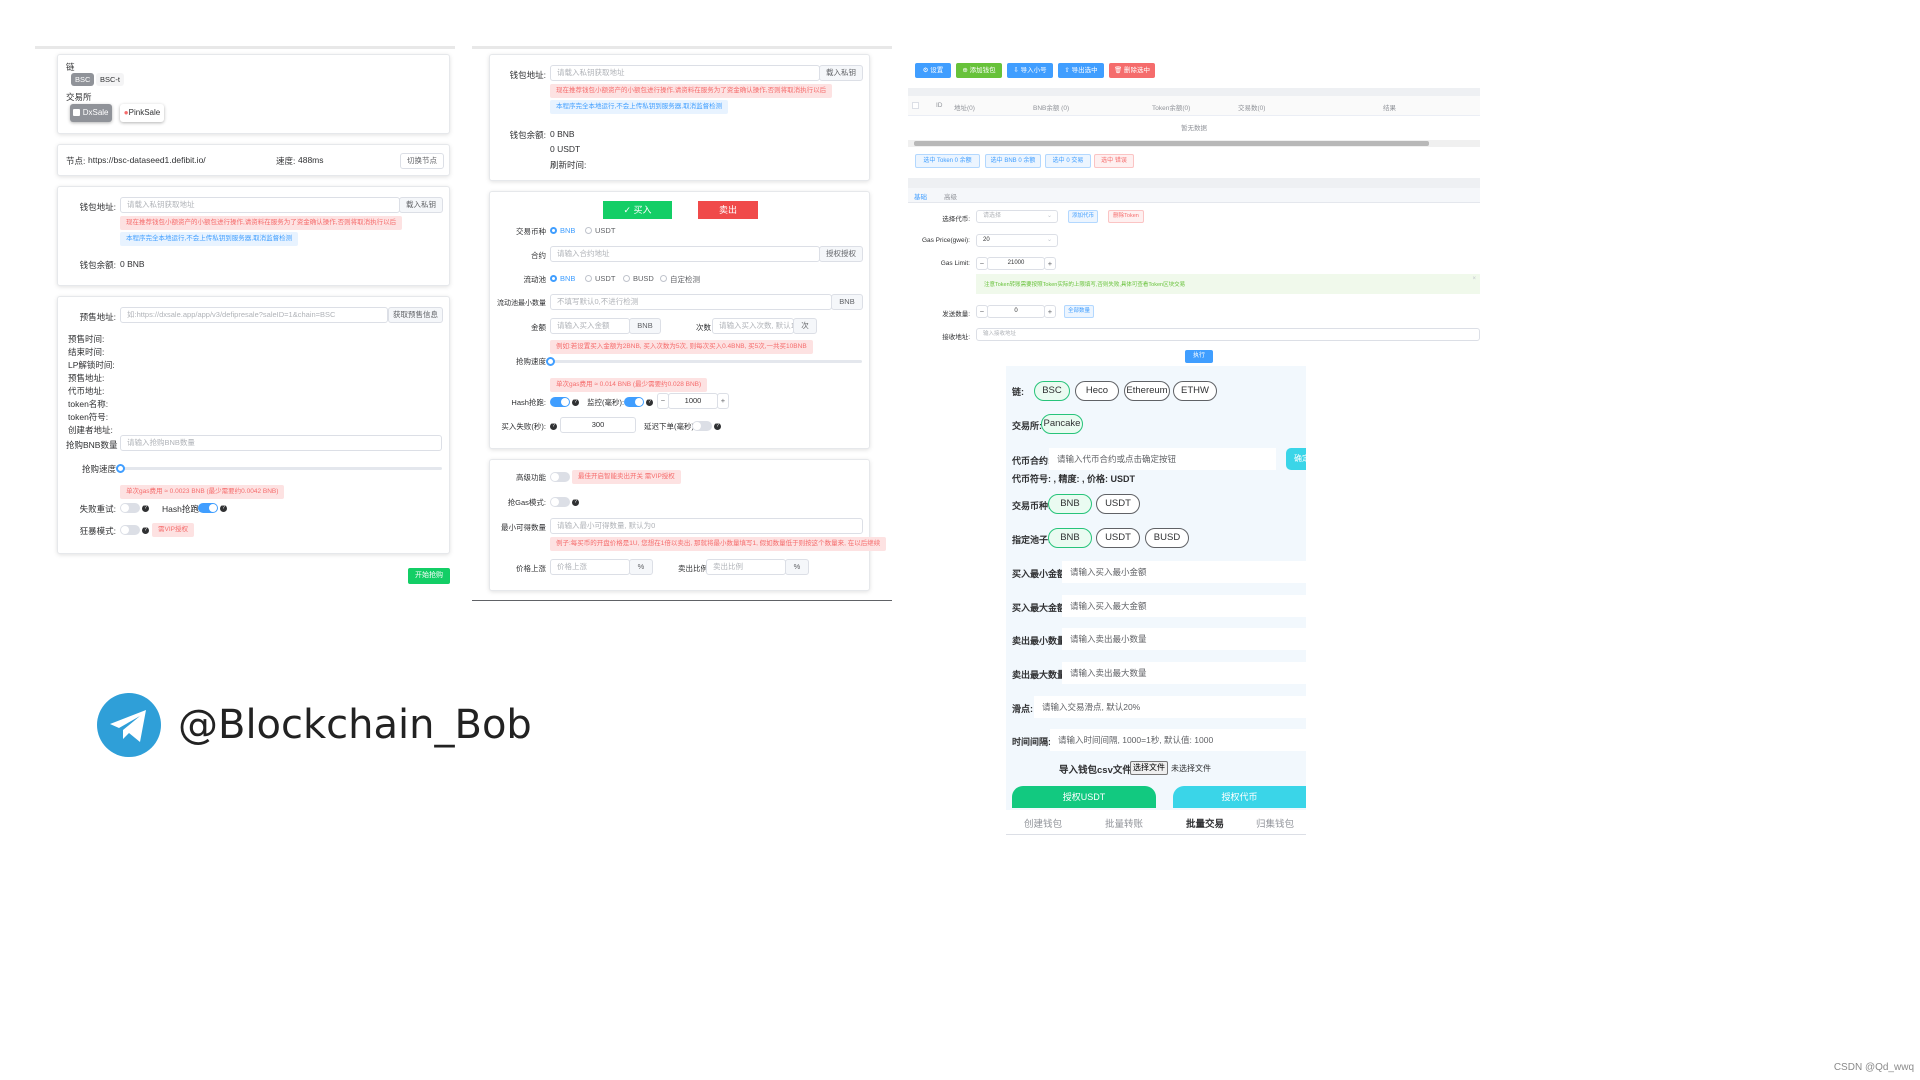 The width and height of the screenshot is (1920, 1080). What do you see at coordinates (560, 502) in the screenshot?
I see `gas-mode-switch` at bounding box center [560, 502].